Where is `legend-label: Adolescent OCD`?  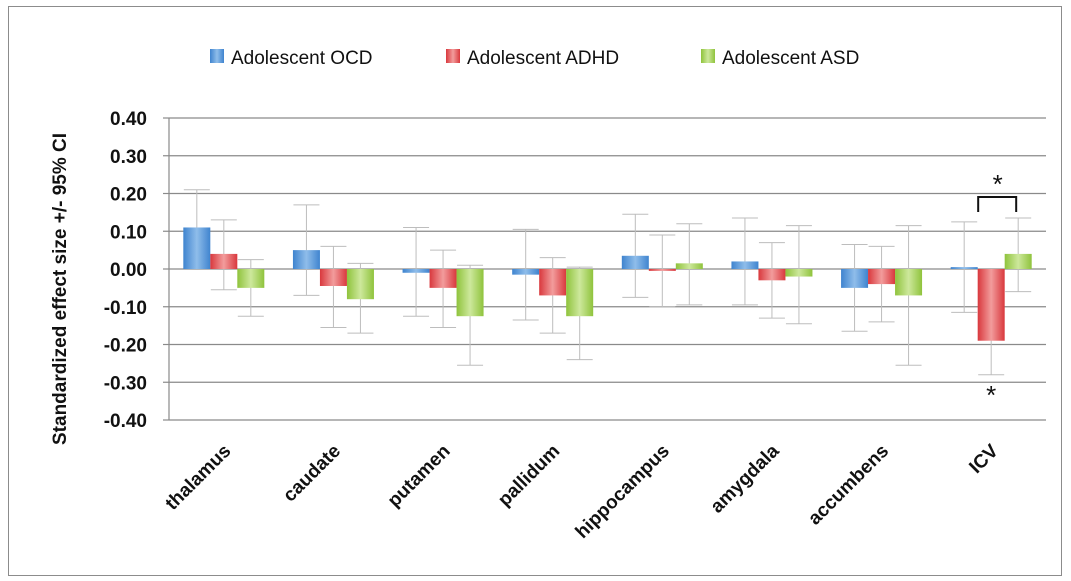 legend-label: Adolescent OCD is located at coordinates (302, 58).